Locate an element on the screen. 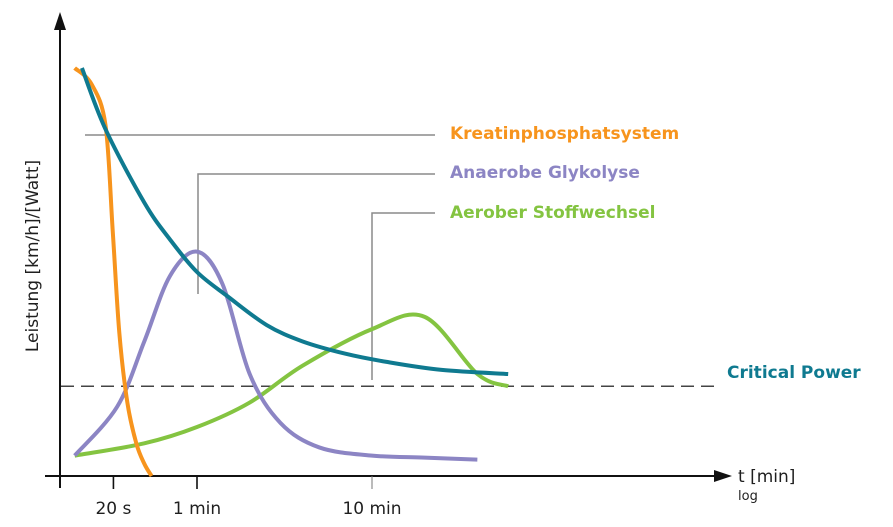 The image size is (893, 527). legend-label-kreatinphosphatsystem: Kreatinphosphatsystem is located at coordinates (564, 134).